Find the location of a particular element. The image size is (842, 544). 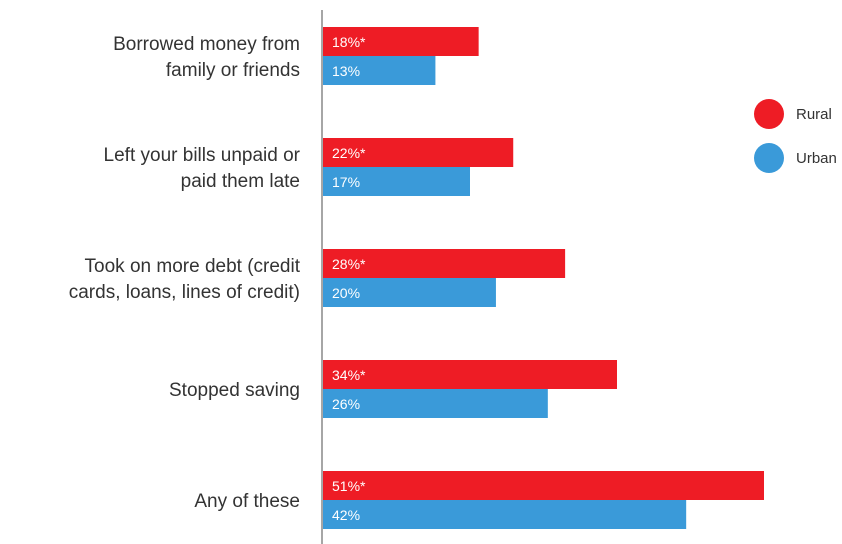

category-label: paid them late is located at coordinates (240, 181).